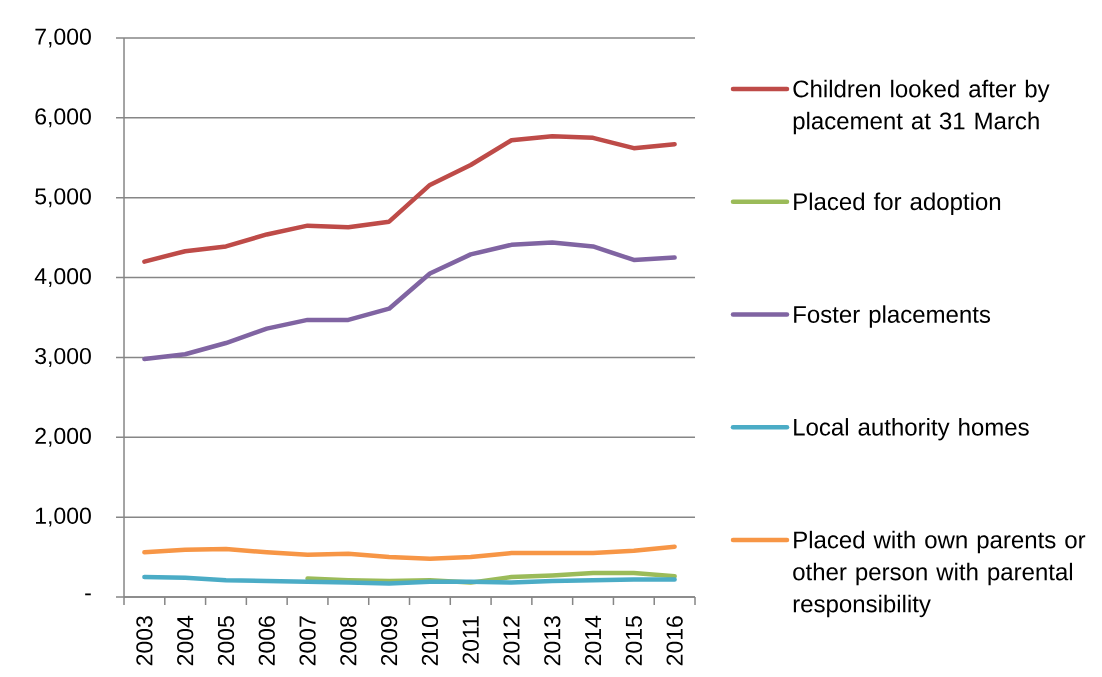 This screenshot has height=677, width=1102. Describe the element at coordinates (348, 641) in the screenshot. I see `x-tick-label: 2008` at that location.